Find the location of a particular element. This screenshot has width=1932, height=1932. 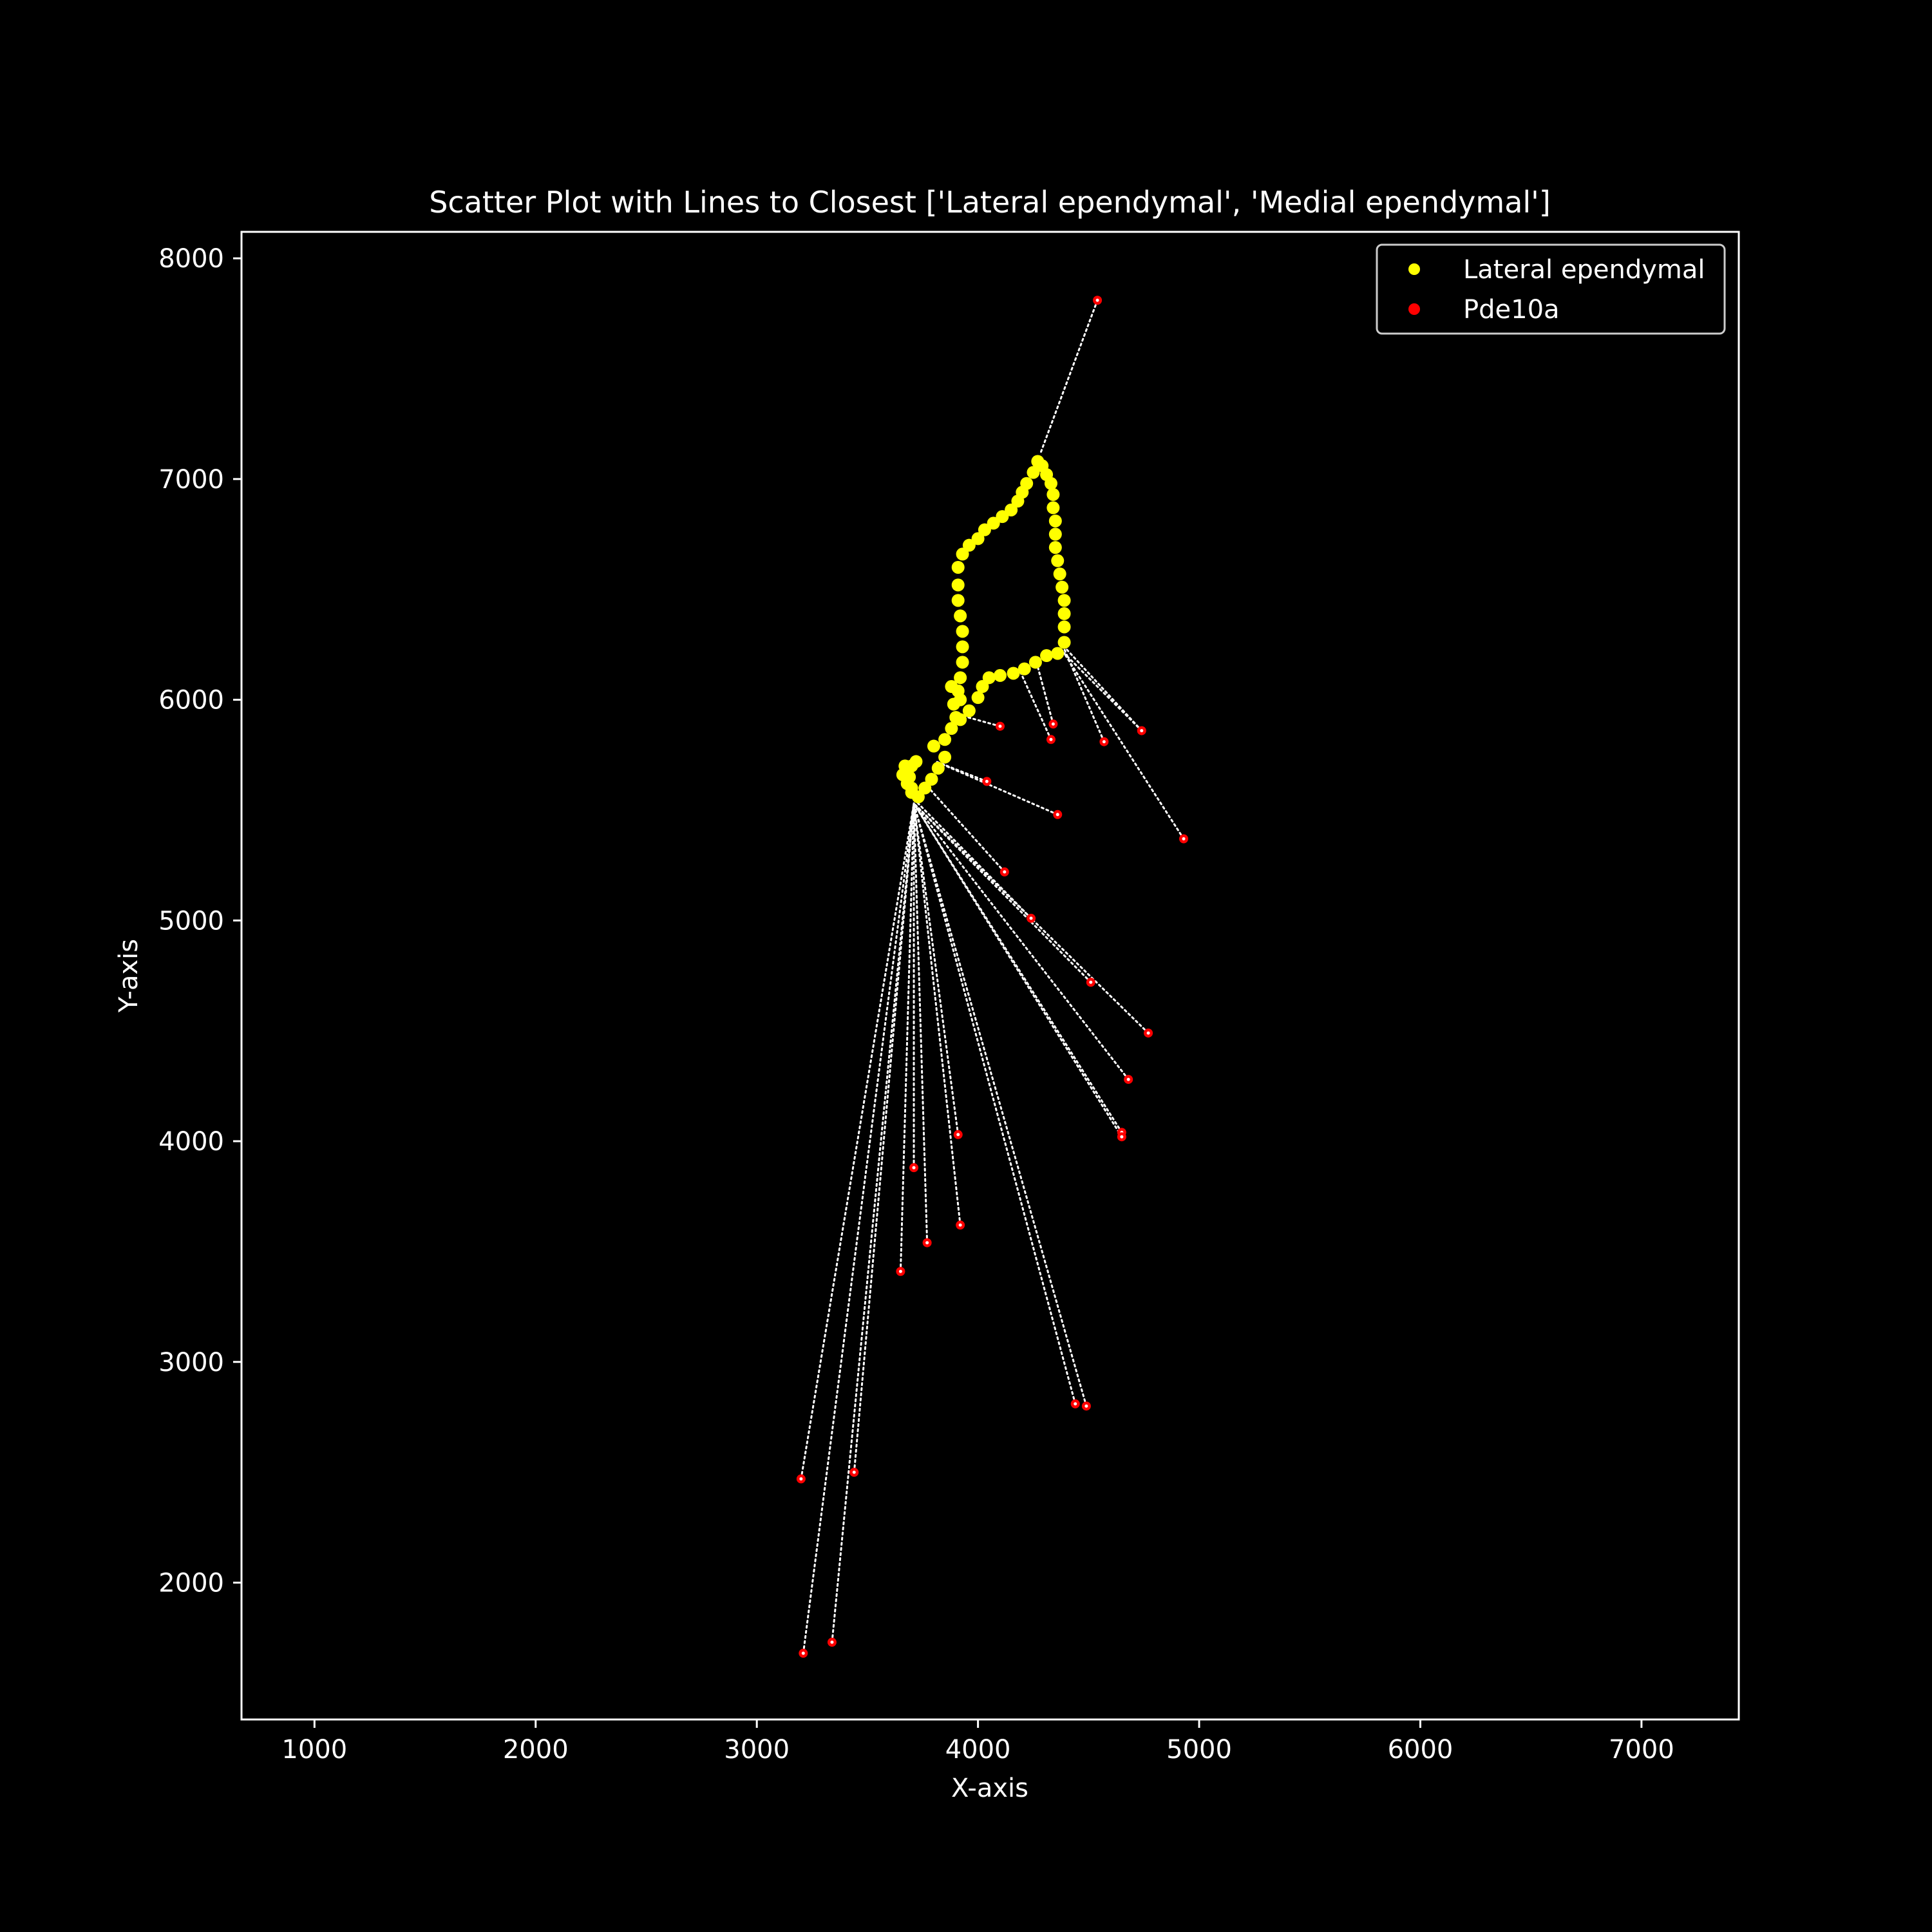

x-axis-label: X-axis is located at coordinates (989, 1789).